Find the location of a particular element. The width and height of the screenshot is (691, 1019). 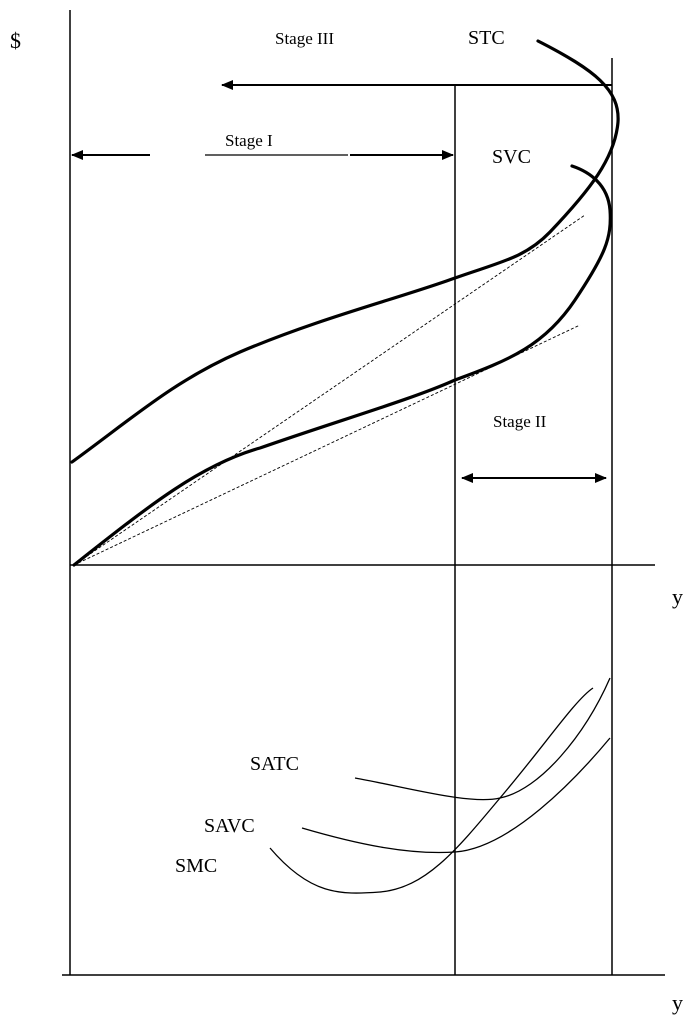

y-axis-label-upper: y is located at coordinates (677, 596).